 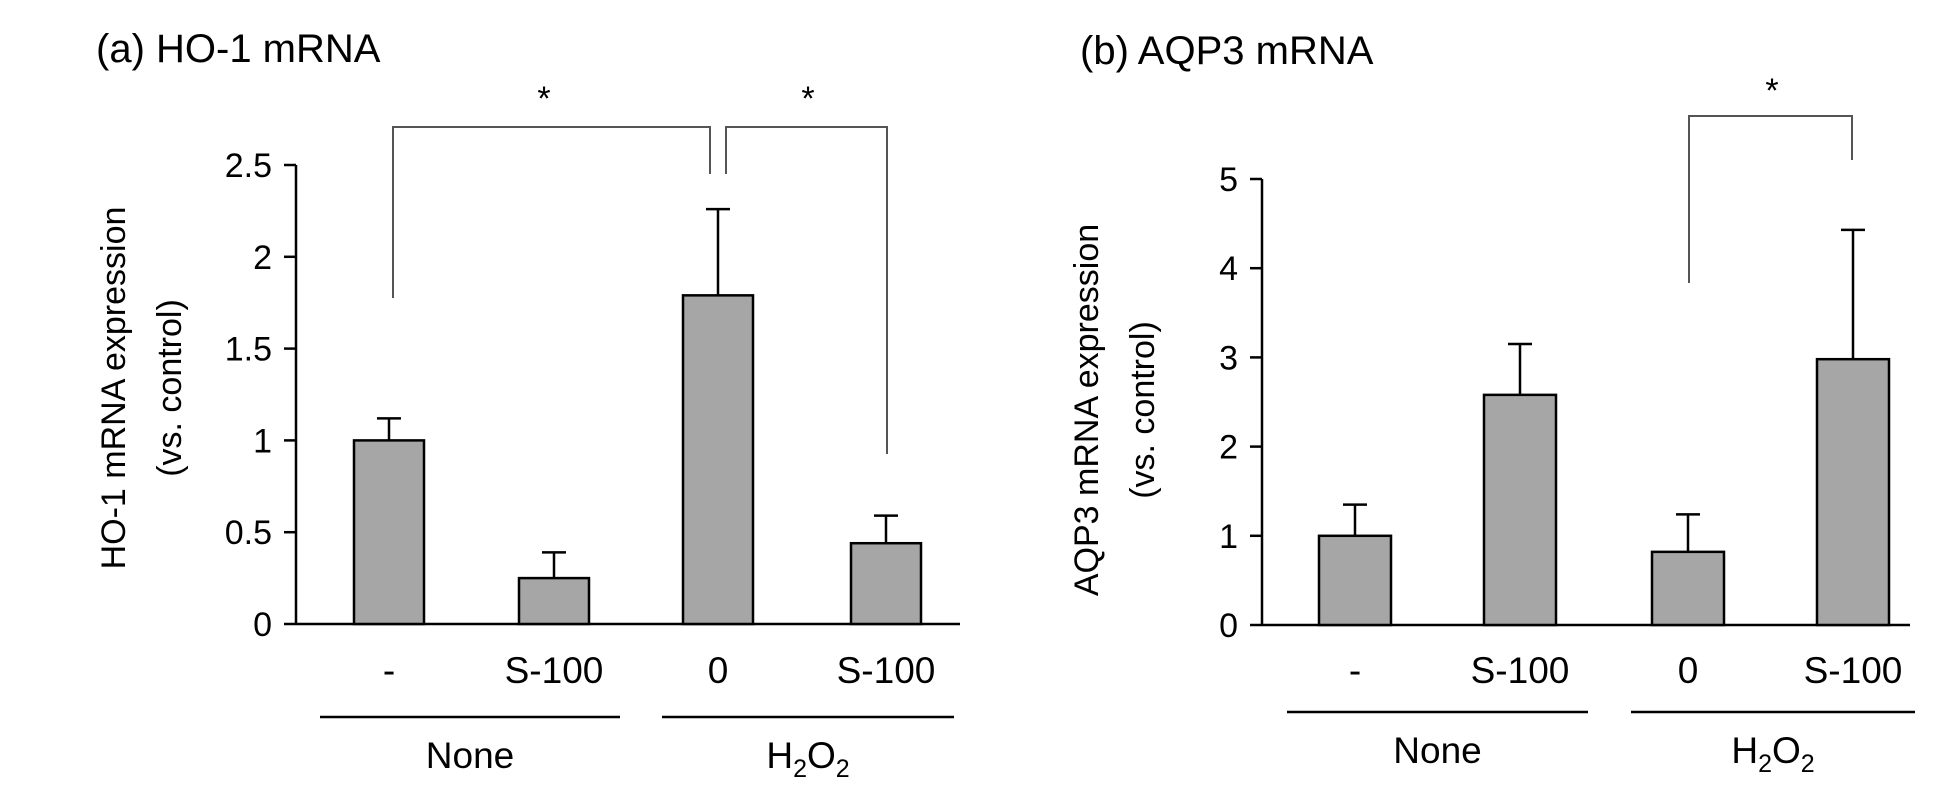 I want to click on panel-a-title: (a) HO-1 mRNA, so click(x=238, y=49).